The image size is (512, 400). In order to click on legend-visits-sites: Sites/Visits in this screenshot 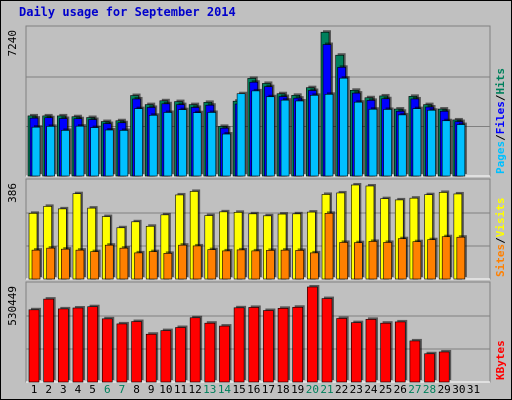, I will do `click(500, 238)`.